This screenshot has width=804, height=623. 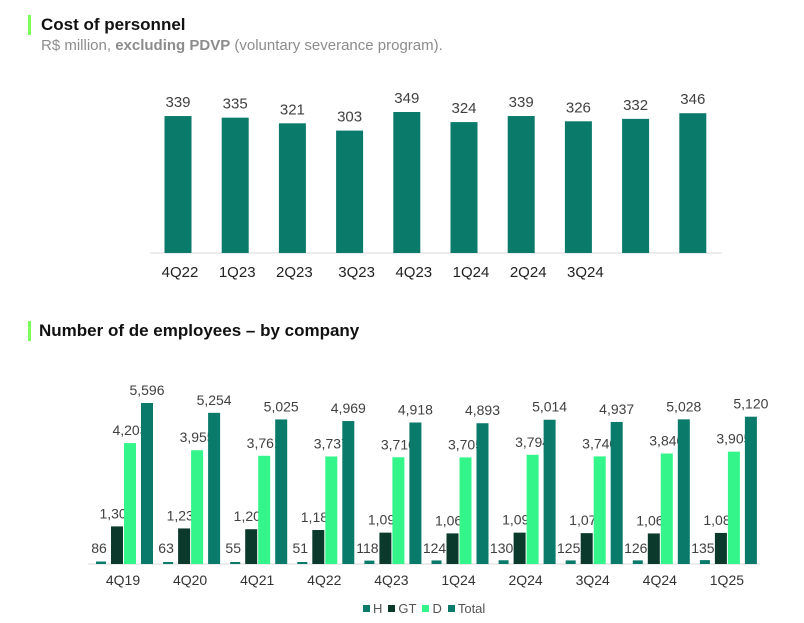 I want to click on legend-item-d: D, so click(x=432, y=608).